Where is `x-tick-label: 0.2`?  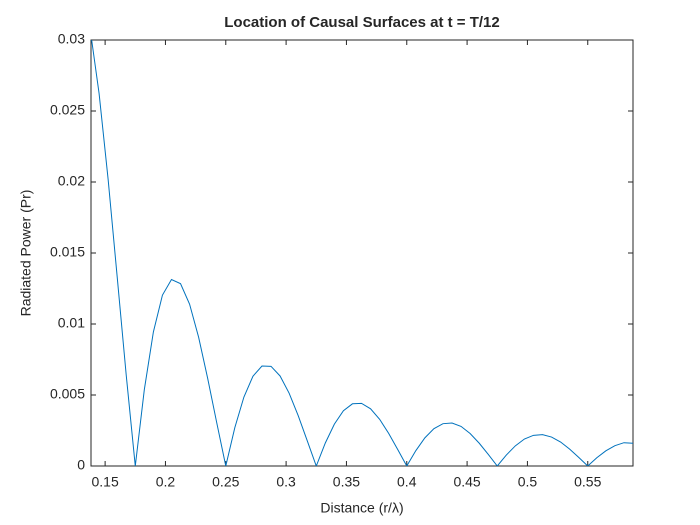 x-tick-label: 0.2 is located at coordinates (166, 482).